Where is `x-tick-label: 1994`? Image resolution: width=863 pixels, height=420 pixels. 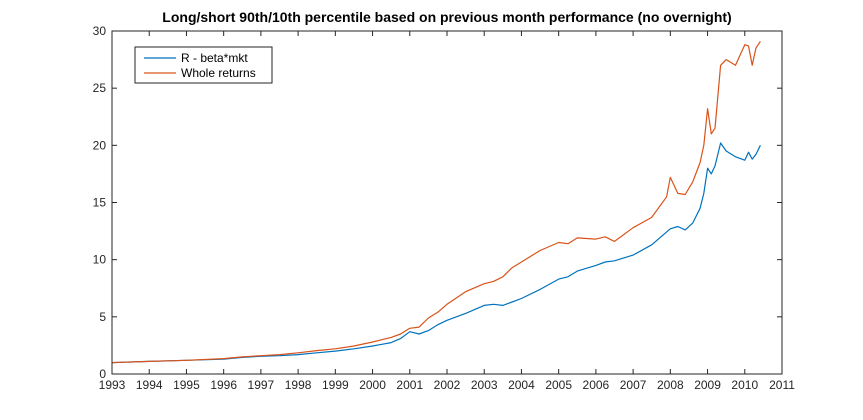
x-tick-label: 1994 is located at coordinates (149, 385).